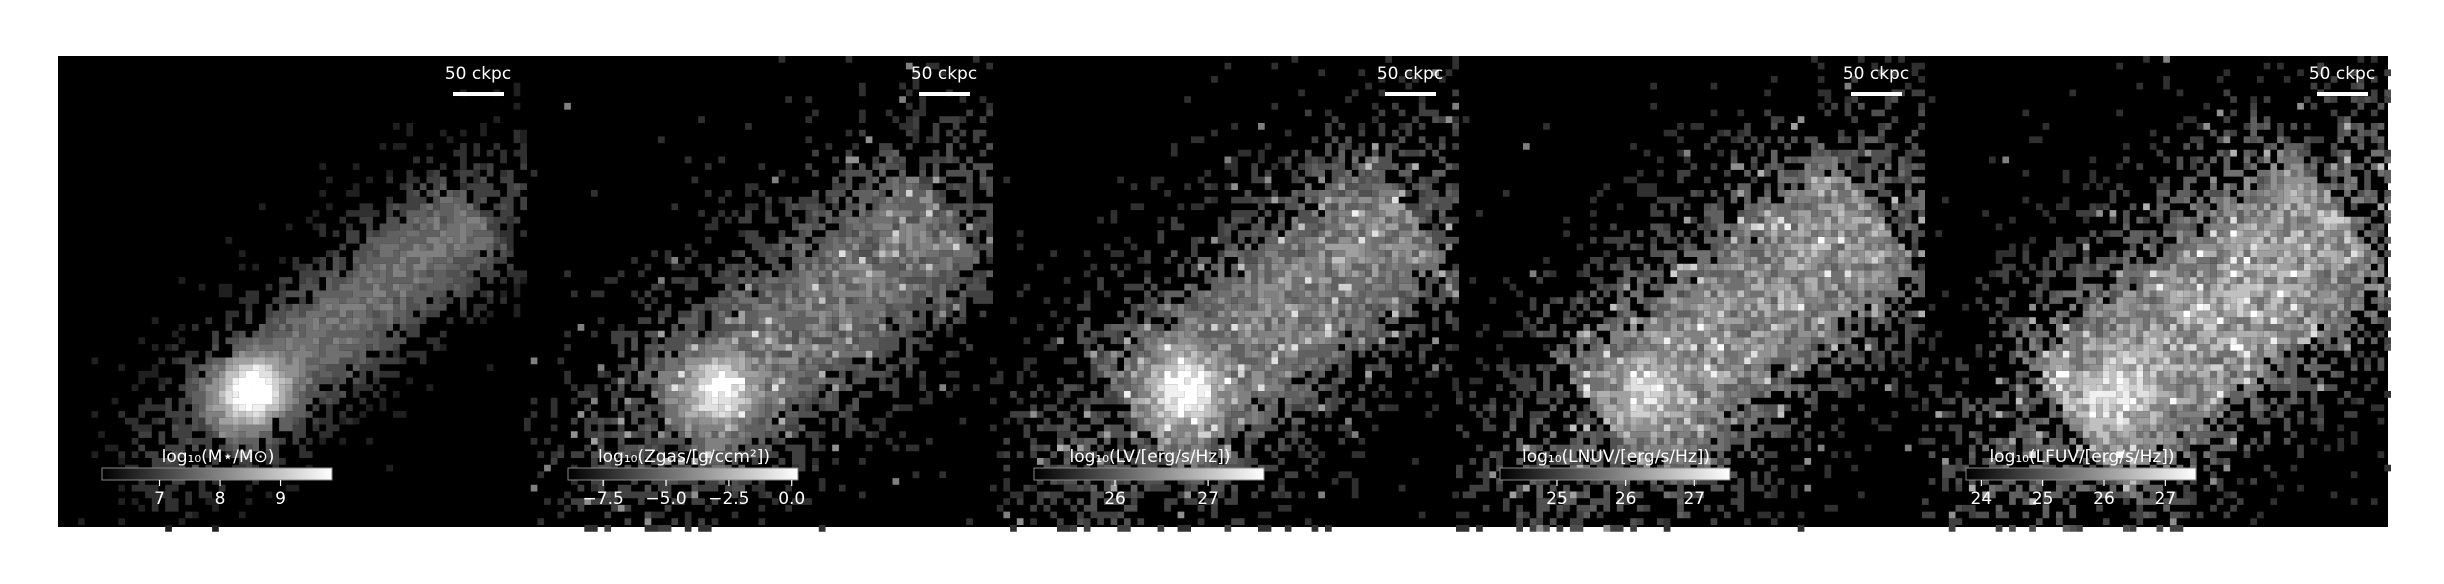 The height and width of the screenshot is (584, 2444). What do you see at coordinates (2081, 457) in the screenshot?
I see `colorbar-label: log₁₀(LFUV/[erg/s/Hz])` at bounding box center [2081, 457].